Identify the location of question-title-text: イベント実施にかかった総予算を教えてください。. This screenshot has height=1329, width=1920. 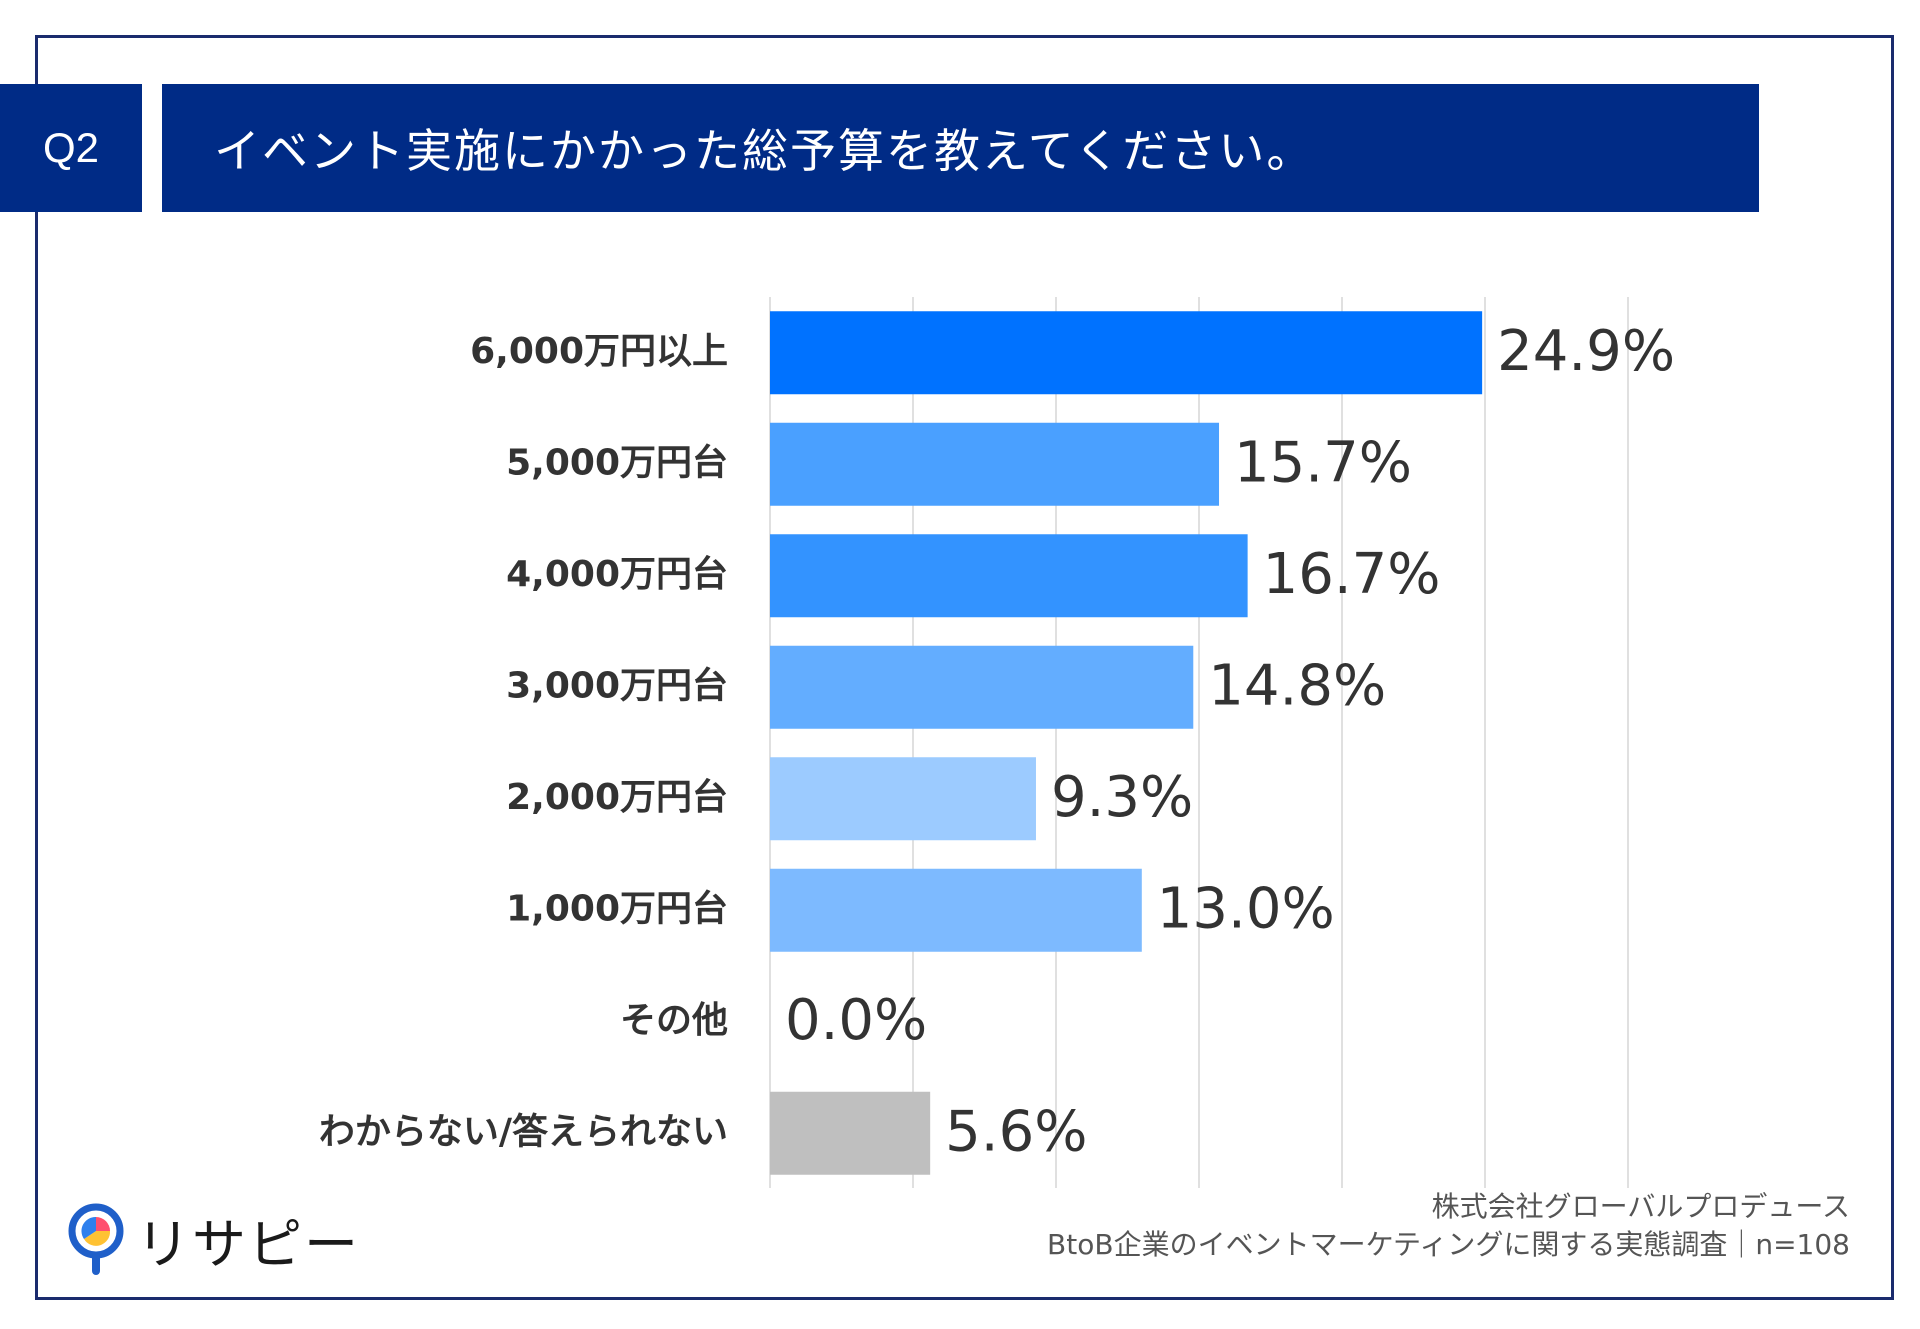
(764, 151).